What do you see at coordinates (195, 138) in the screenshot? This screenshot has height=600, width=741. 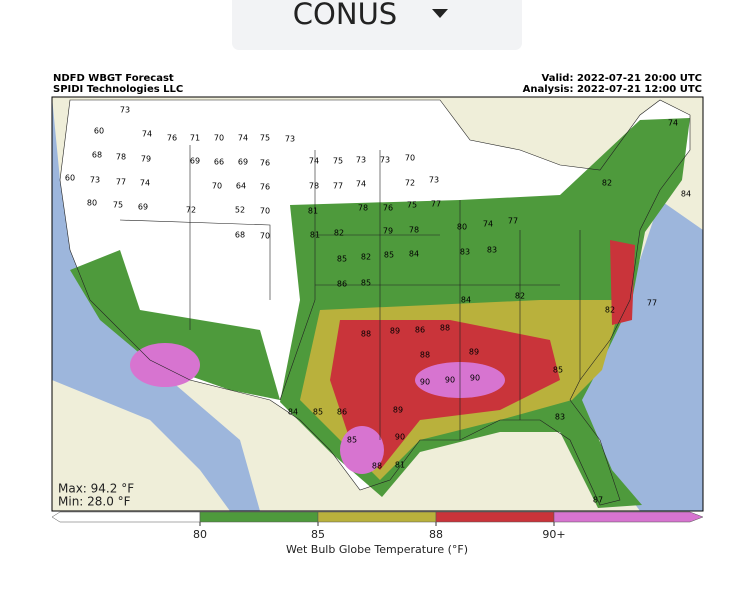 I see `station-value: 71` at bounding box center [195, 138].